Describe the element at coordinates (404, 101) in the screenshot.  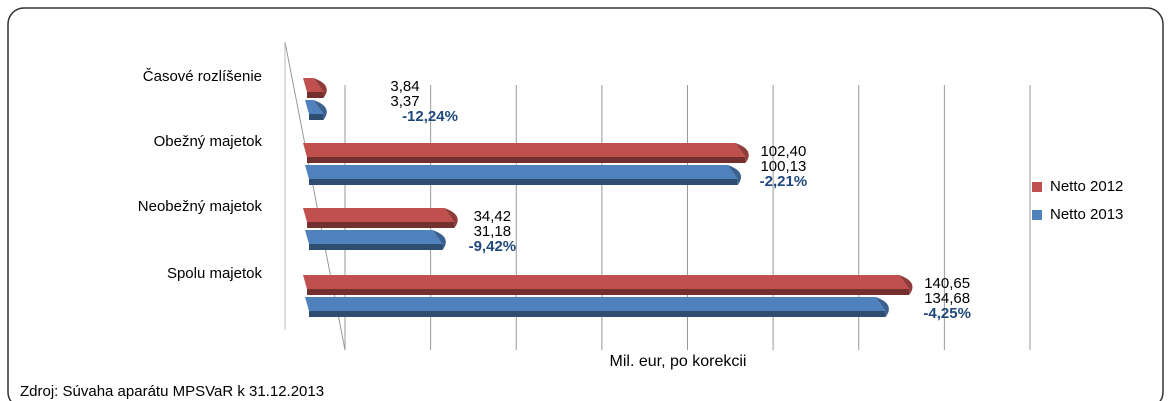
I see `value-label: 3,37` at that location.